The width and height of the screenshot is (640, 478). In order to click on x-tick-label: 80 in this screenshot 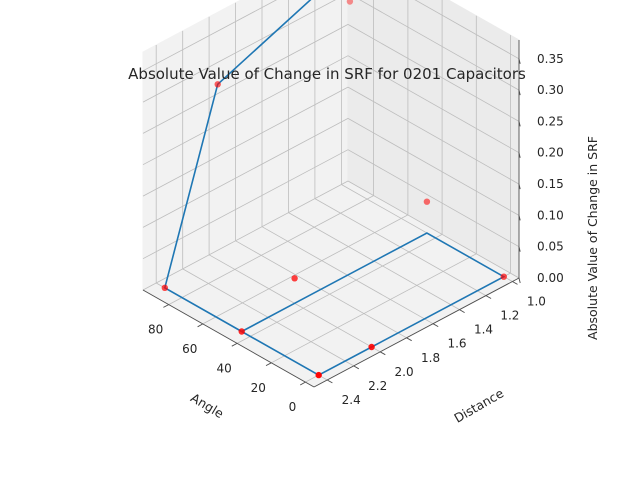, I will do `click(155, 330)`.